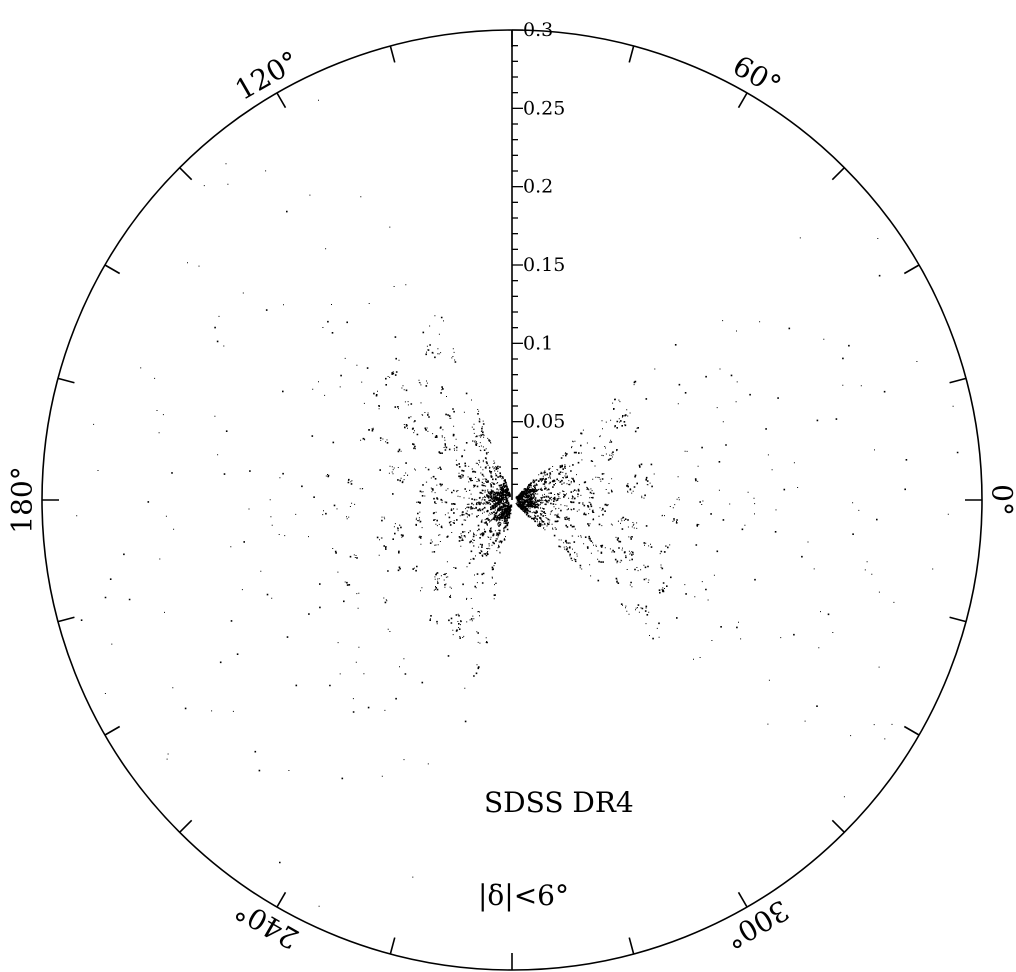 Image resolution: width=1016 pixels, height=972 pixels. I want to click on redshift-tick-label: 0.2, so click(538, 187).